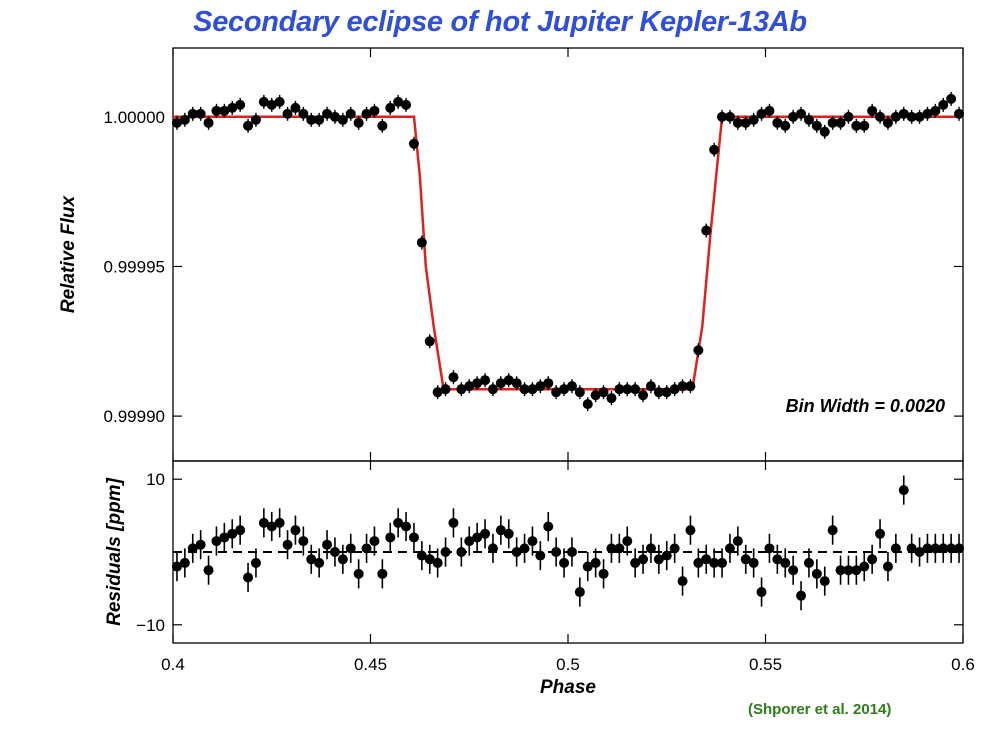 The image size is (1000, 750). I want to click on y-tick-label: −10, so click(150, 625).